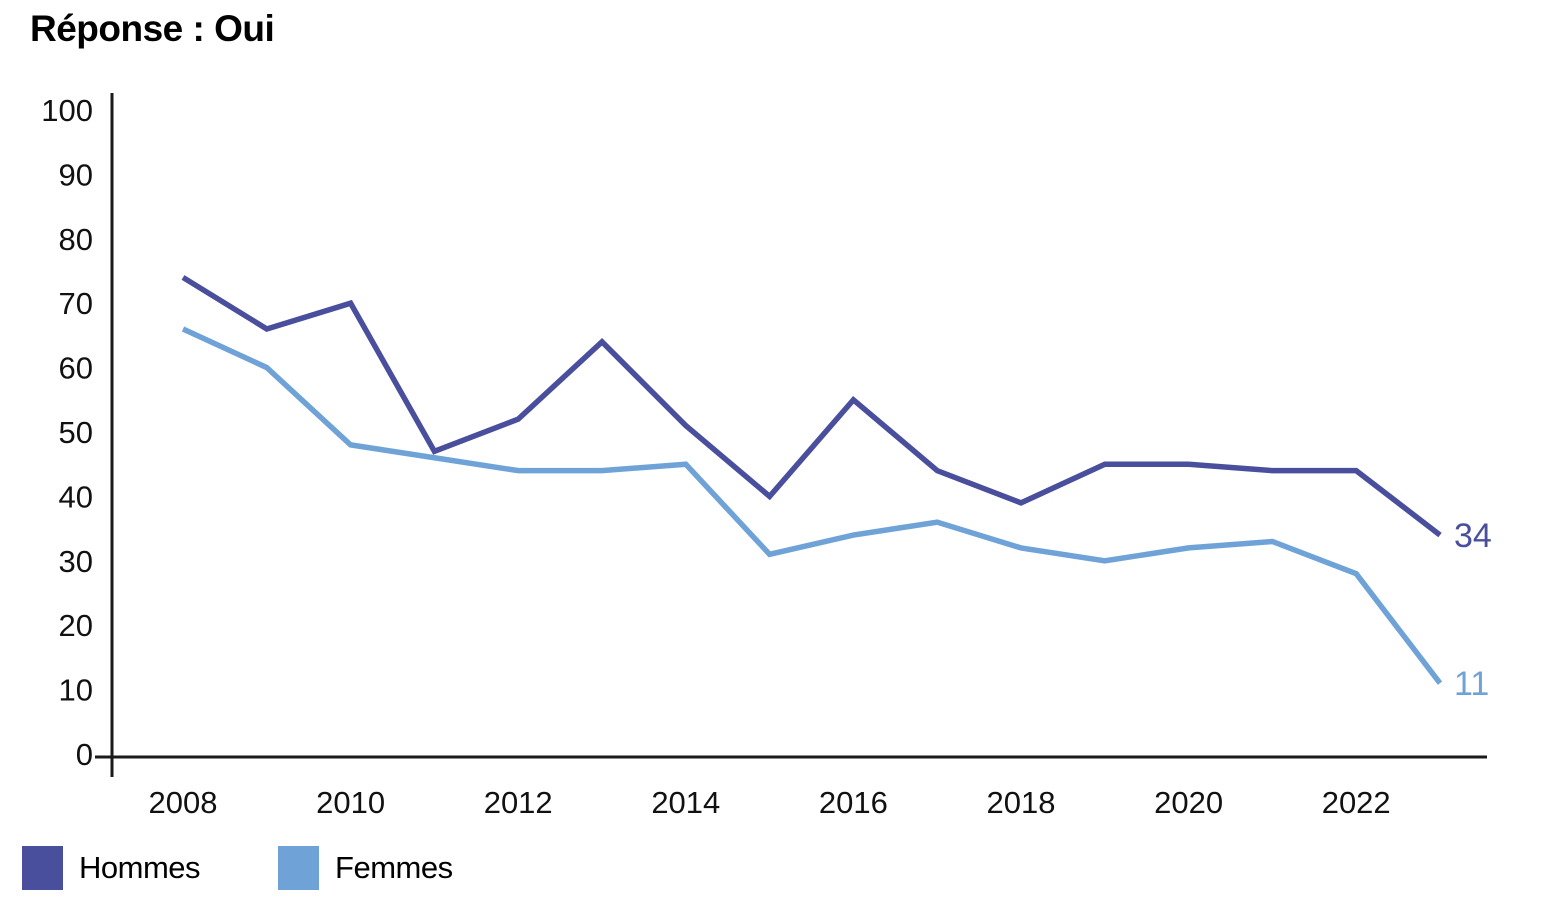  Describe the element at coordinates (76, 496) in the screenshot. I see `y-tick-label: 40` at that location.